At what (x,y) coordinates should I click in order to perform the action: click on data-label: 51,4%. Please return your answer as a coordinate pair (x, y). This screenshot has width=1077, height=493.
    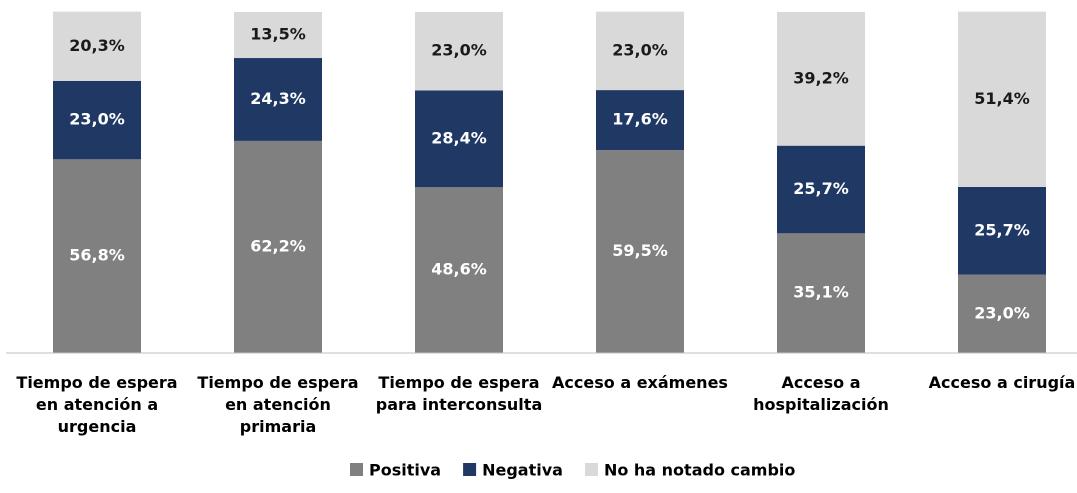
    Looking at the image, I should click on (1002, 98).